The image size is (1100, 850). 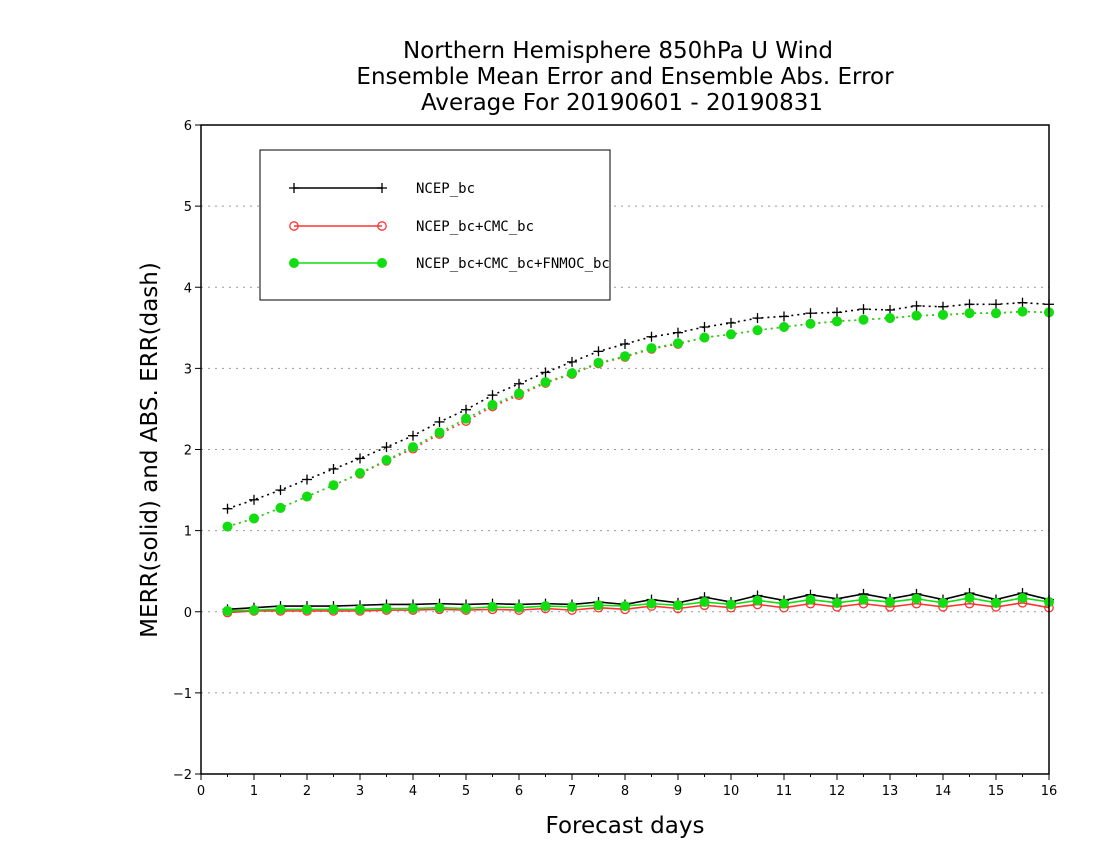 What do you see at coordinates (294, 188) in the screenshot?
I see `legend-marker-0-a` at bounding box center [294, 188].